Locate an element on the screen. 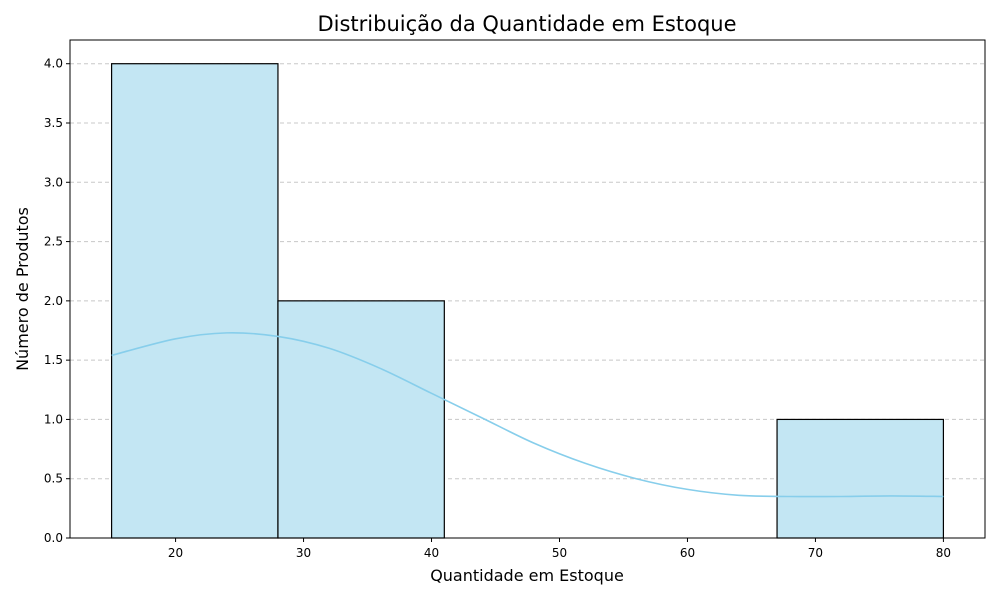 This screenshot has height=600, width=1000. y-tick-label: 3.0 is located at coordinates (53, 182).